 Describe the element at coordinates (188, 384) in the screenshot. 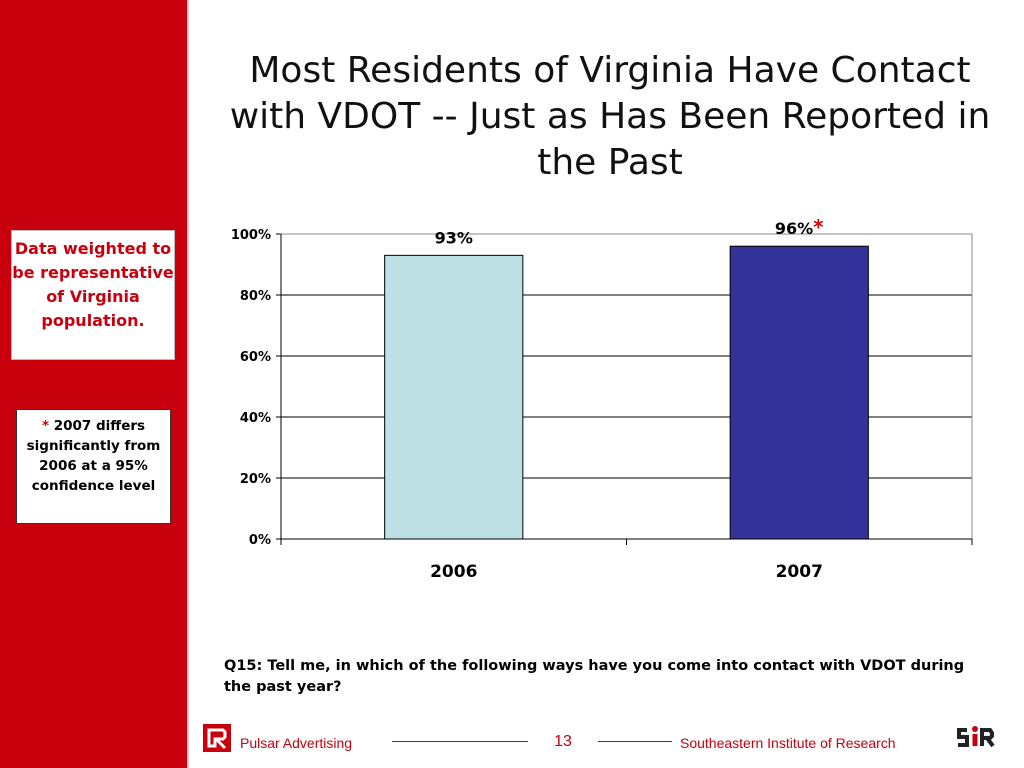

I see `sidebar-divider` at that location.